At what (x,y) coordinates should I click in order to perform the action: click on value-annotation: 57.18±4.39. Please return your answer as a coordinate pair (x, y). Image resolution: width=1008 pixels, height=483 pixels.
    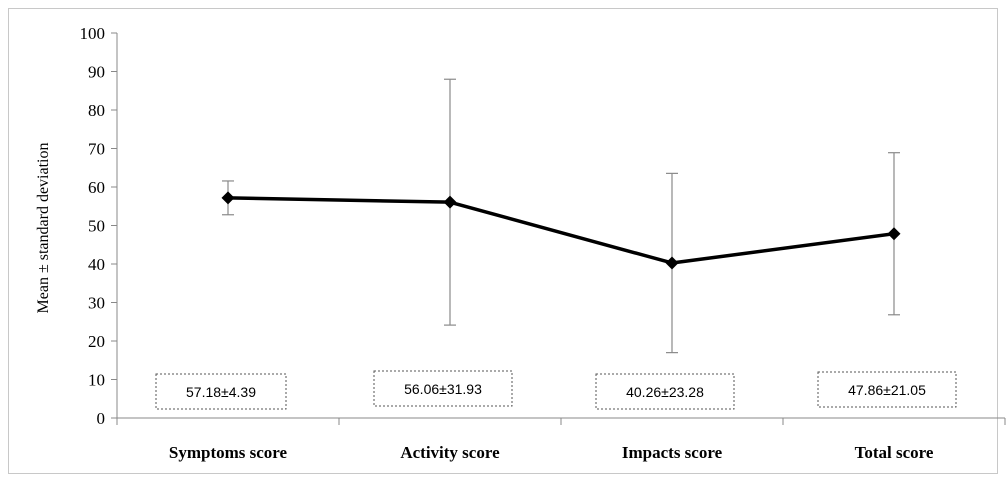
    Looking at the image, I should click on (221, 391).